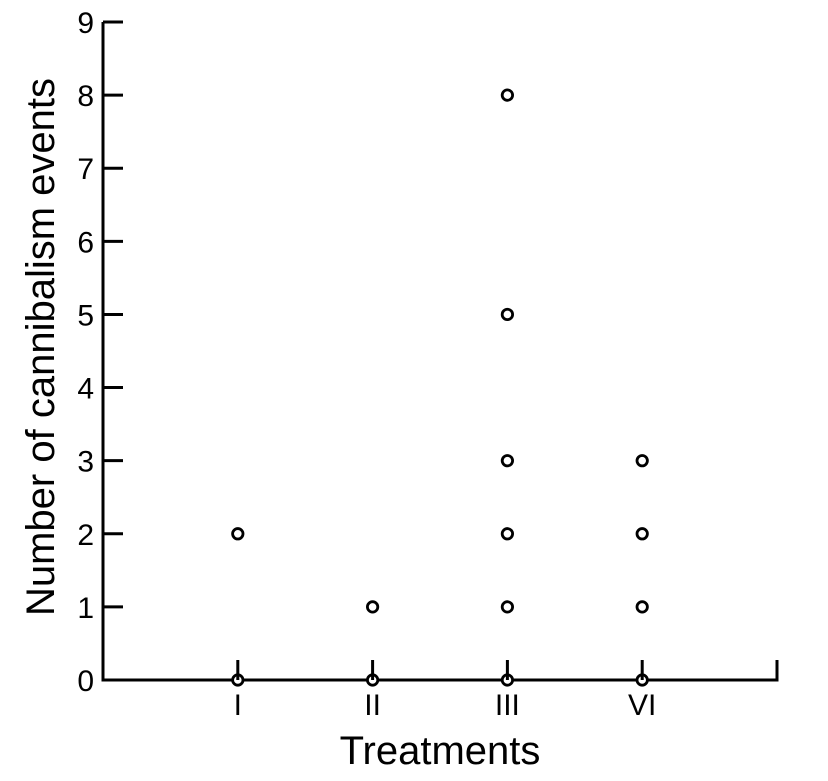 The width and height of the screenshot is (828, 781). I want to click on y-tick-label: 8, so click(85, 96).